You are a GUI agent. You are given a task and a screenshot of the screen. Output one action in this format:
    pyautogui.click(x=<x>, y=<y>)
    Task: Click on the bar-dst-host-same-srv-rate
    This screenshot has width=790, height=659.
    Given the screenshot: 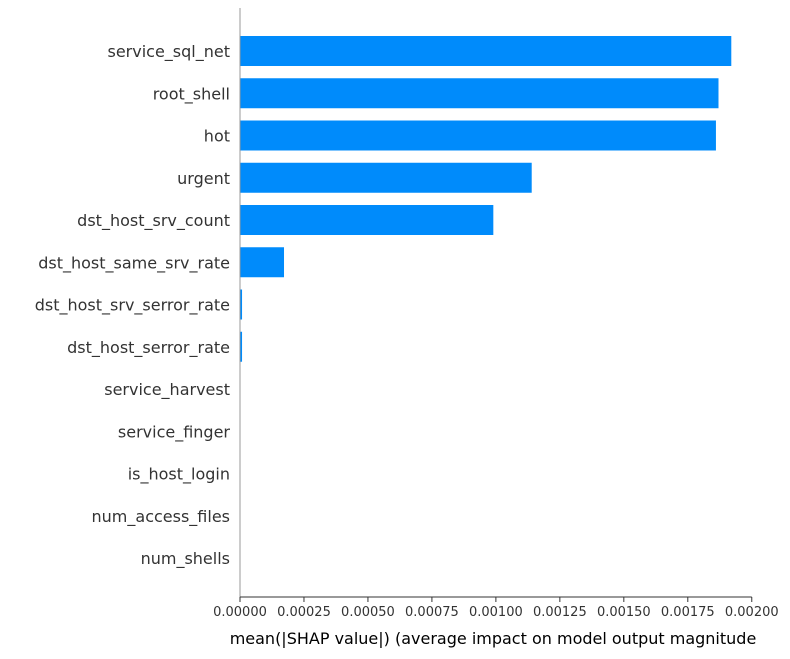 What is the action you would take?
    pyautogui.click(x=262, y=262)
    